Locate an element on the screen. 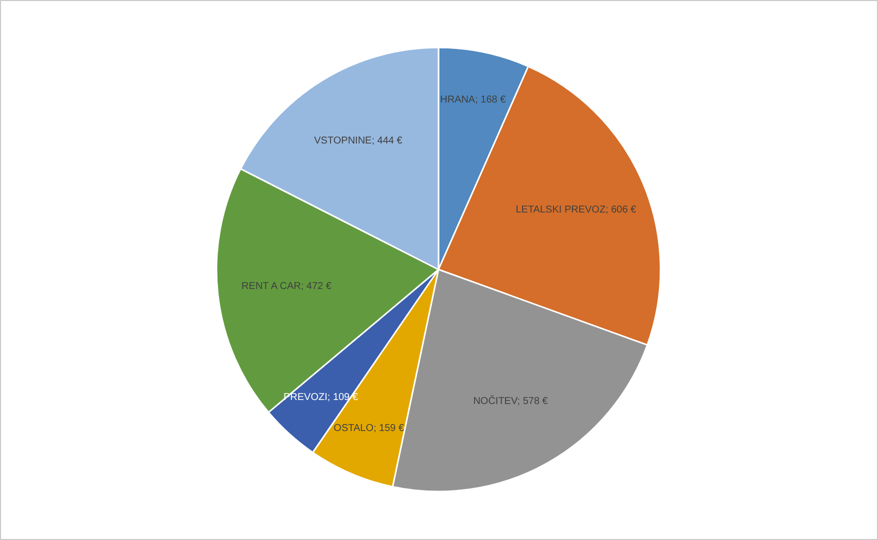 The height and width of the screenshot is (540, 878). slice-label: OSTALO; 159 € is located at coordinates (369, 428).